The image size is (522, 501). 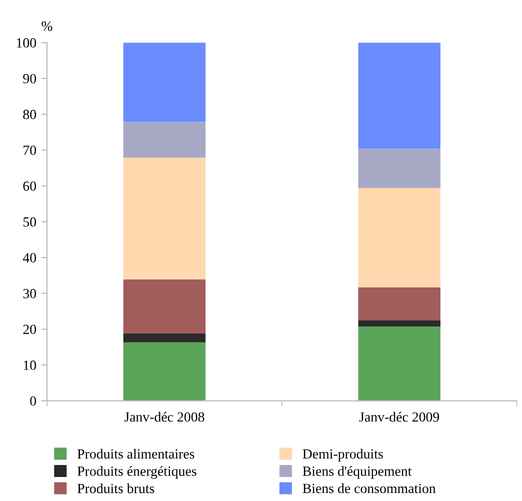 What do you see at coordinates (29, 115) in the screenshot?
I see `y-tick-label: 80` at bounding box center [29, 115].